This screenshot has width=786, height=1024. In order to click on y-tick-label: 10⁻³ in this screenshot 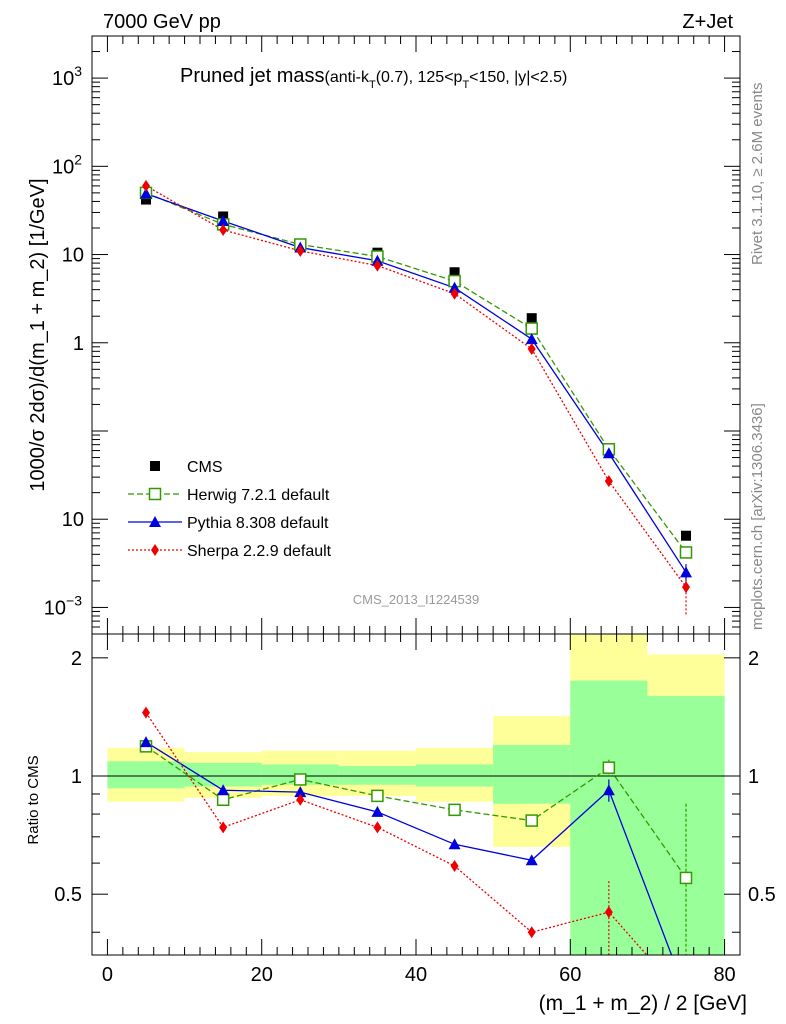, I will do `click(63, 605)`.